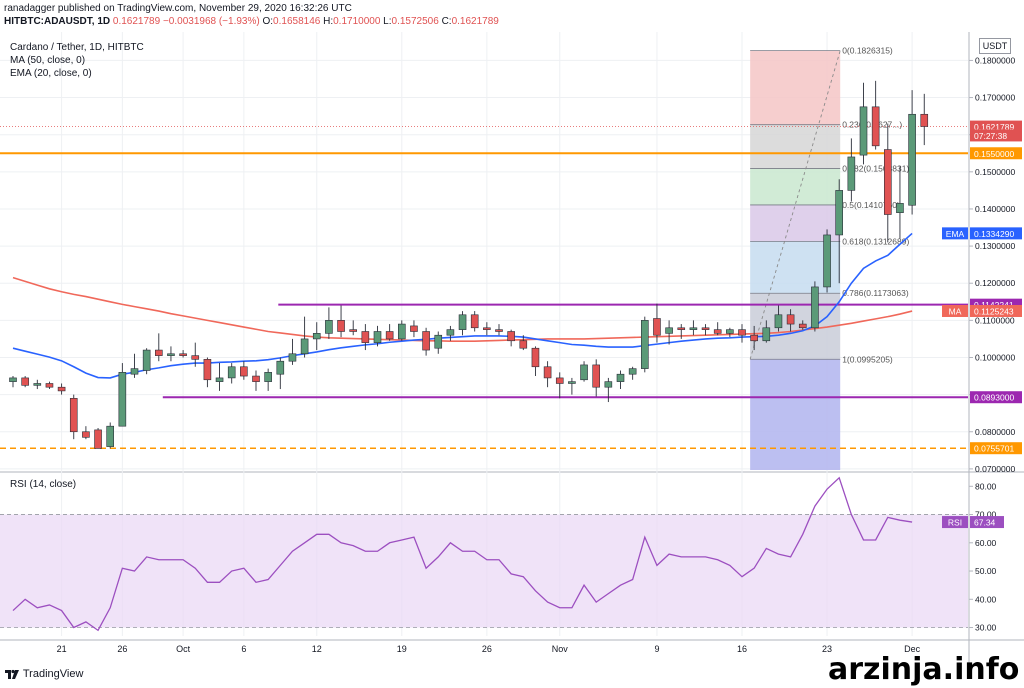  Describe the element at coordinates (12, 674) in the screenshot. I see `tradingview-icon` at that location.